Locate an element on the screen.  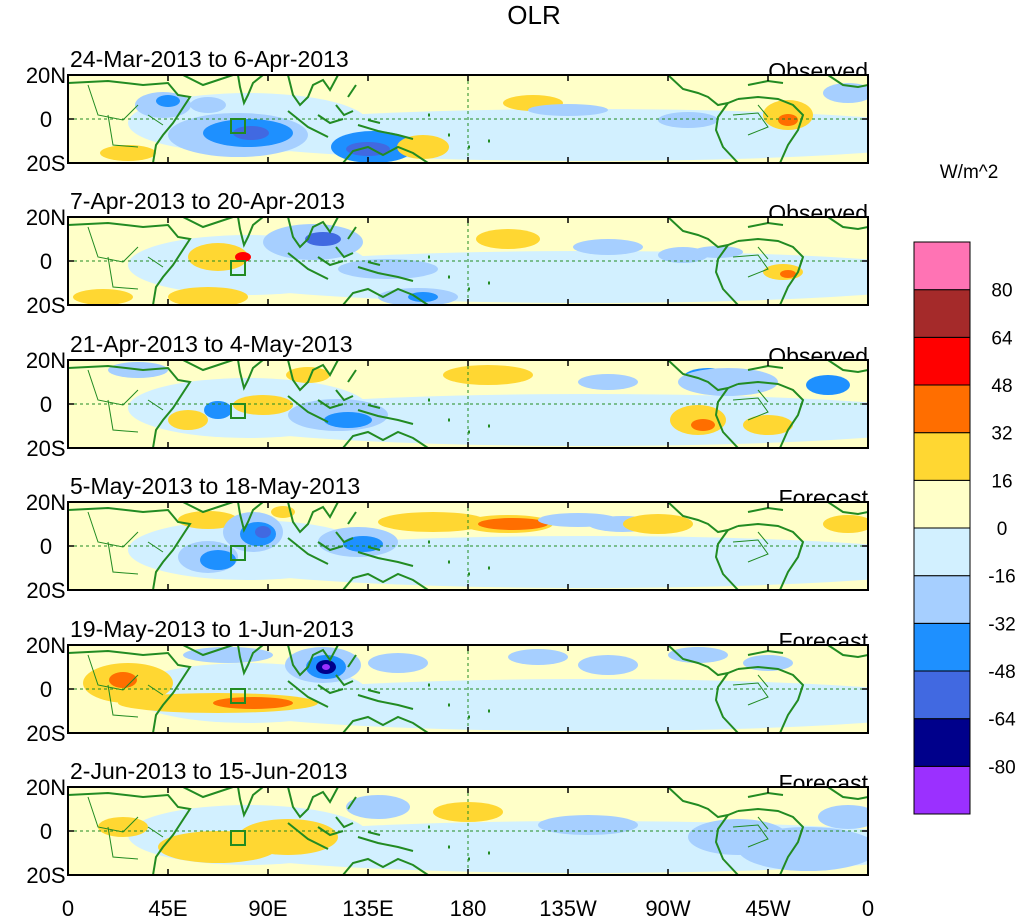
colorbar: W/m^2 -80 -64 -48 -32 -16 0 16 32 48 64 80 is located at coordinates (964, 488).